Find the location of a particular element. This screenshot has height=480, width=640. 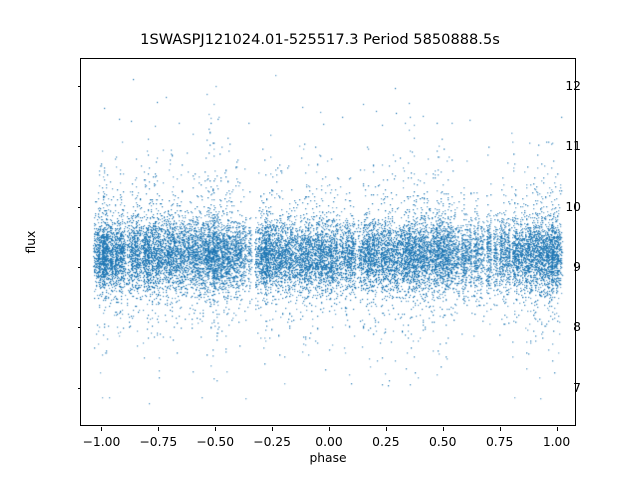

x-tick-label: −0.75 is located at coordinates (158, 442).